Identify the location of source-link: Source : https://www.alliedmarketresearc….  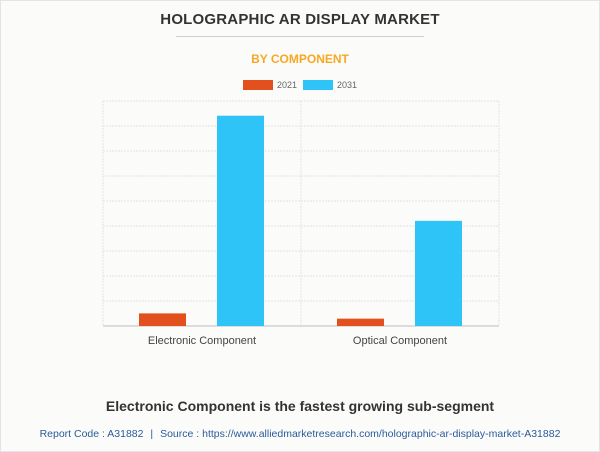
(360, 434).